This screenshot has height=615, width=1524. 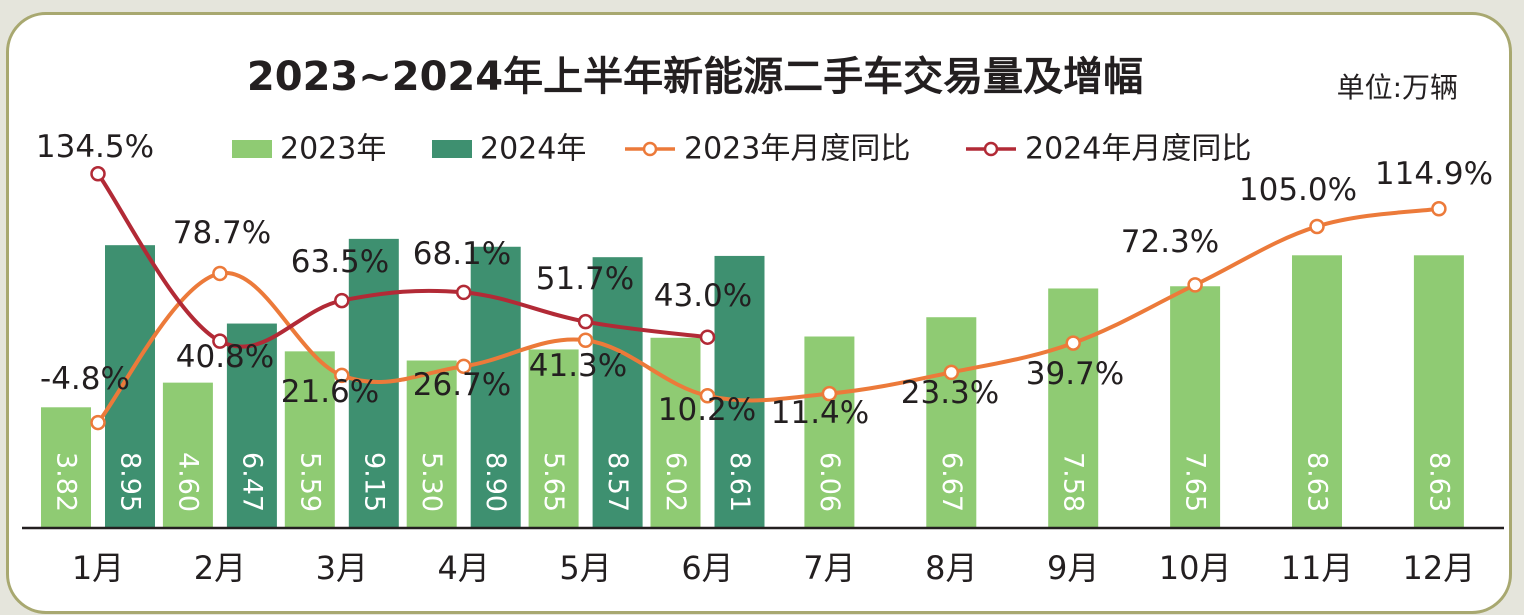 What do you see at coordinates (1439, 568) in the screenshot?
I see `x-tick-label: 12月` at bounding box center [1439, 568].